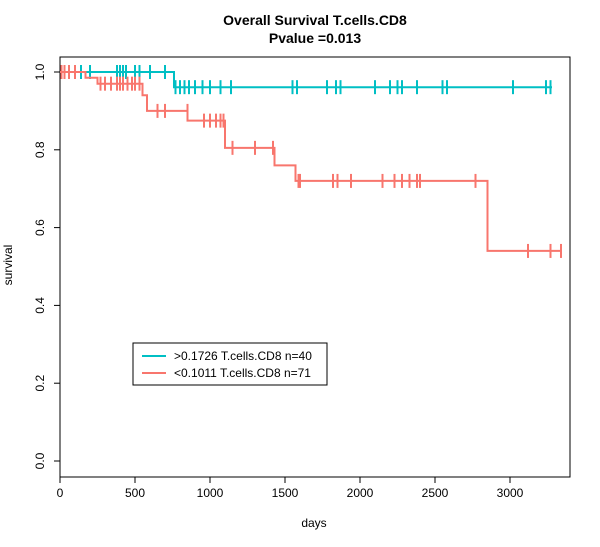  Describe the element at coordinates (313, 523) in the screenshot. I see `x-axis-label: days` at that location.